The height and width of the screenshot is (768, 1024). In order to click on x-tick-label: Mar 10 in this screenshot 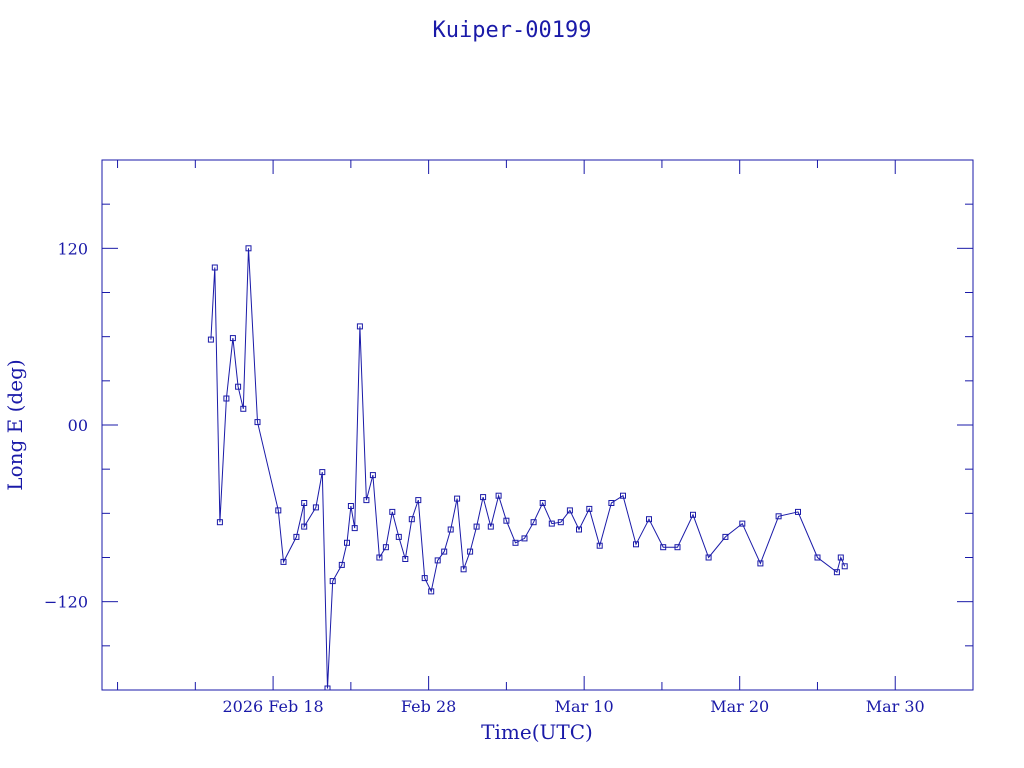, I will do `click(584, 706)`.